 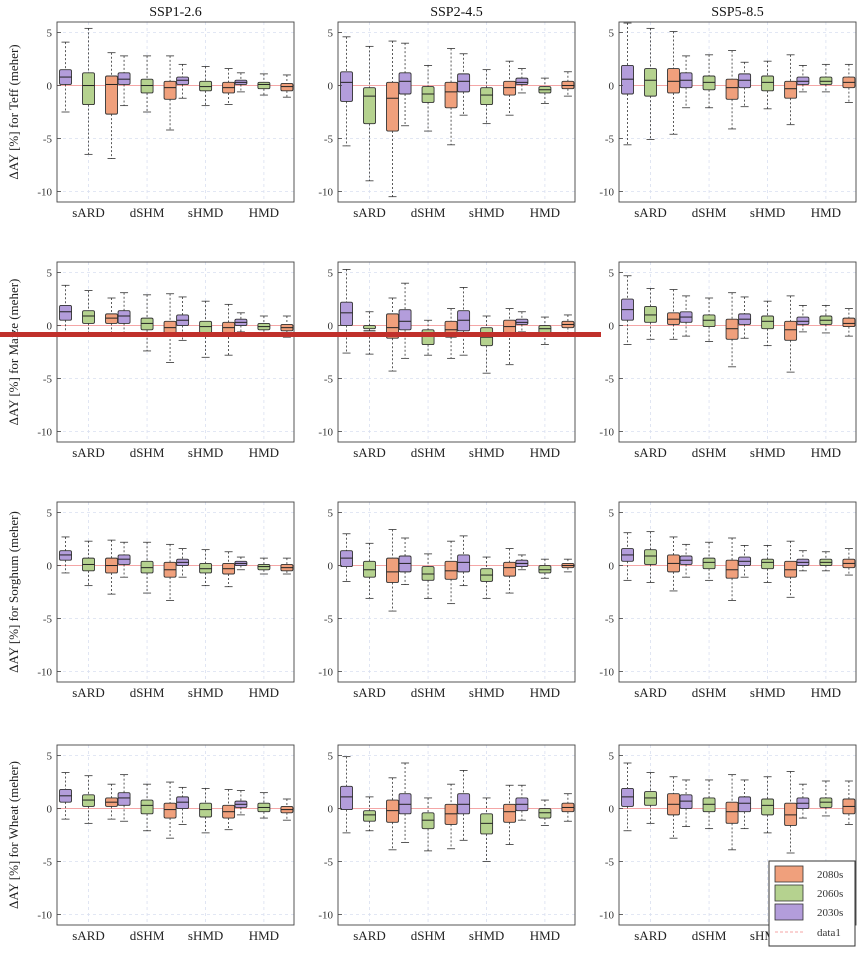 What do you see at coordinates (830, 875) in the screenshot?
I see `legend-label-2080s: 2080s` at bounding box center [830, 875].